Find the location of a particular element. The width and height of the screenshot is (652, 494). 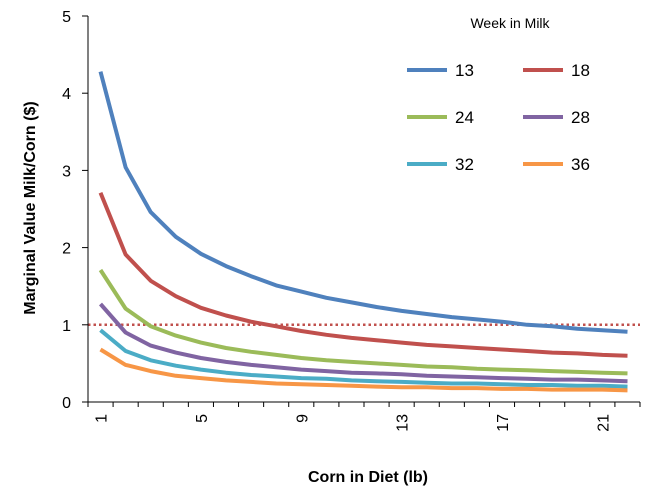

legend-title: Week in Milk is located at coordinates (510, 23).